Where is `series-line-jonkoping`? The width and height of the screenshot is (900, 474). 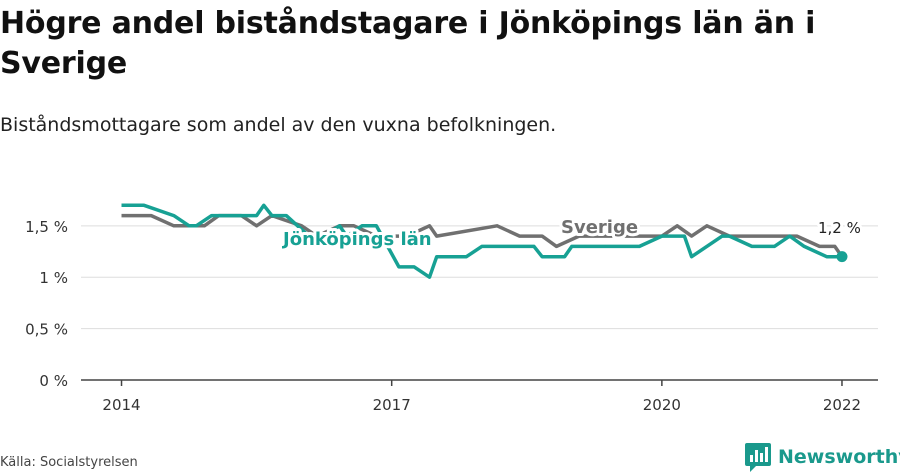
series-line-jonkoping is located at coordinates (481, 241).